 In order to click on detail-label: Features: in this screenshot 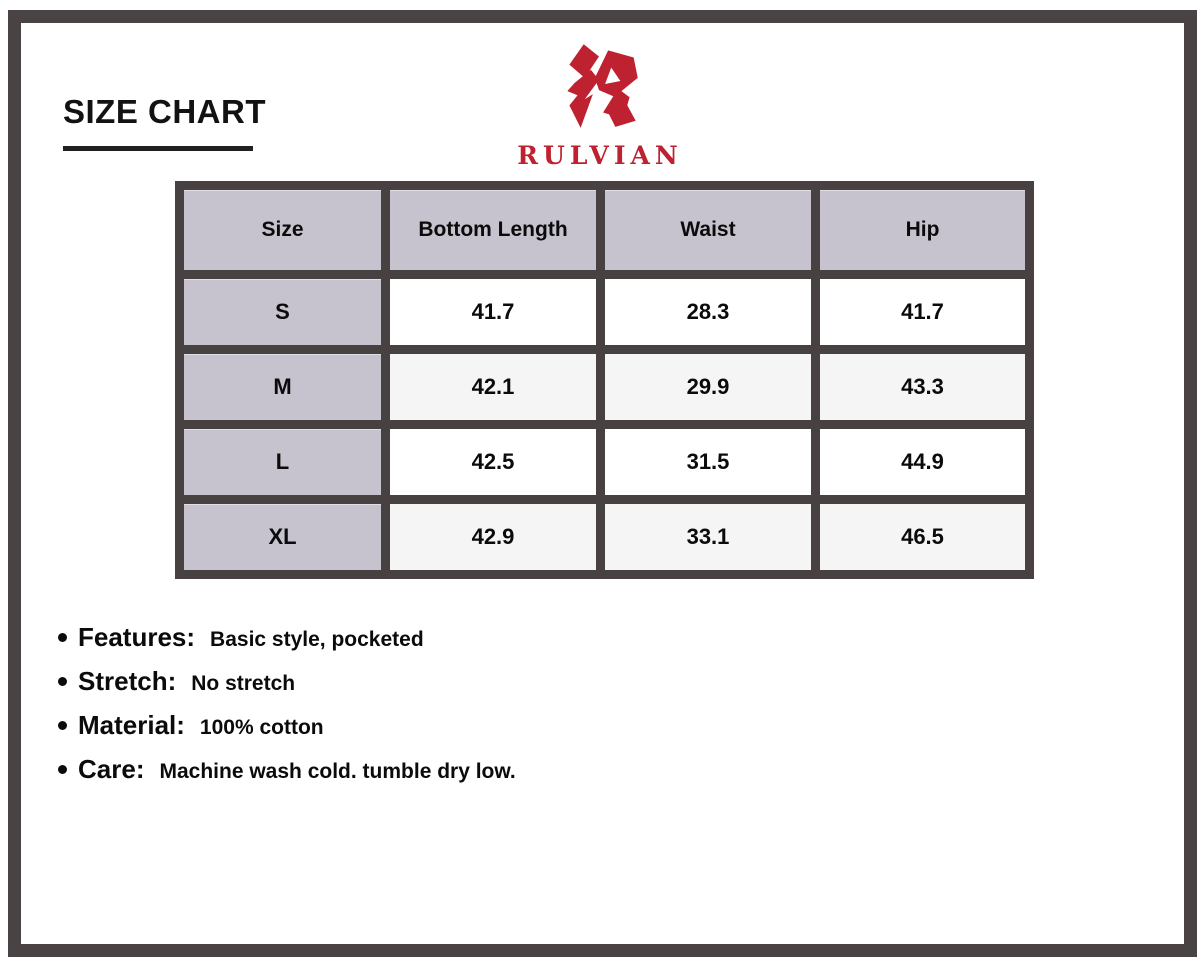, I will do `click(137, 637)`.